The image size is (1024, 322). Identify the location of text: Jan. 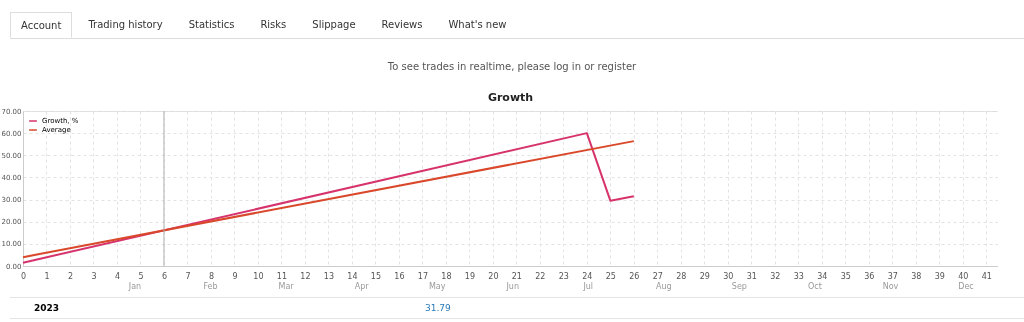
(135, 286).